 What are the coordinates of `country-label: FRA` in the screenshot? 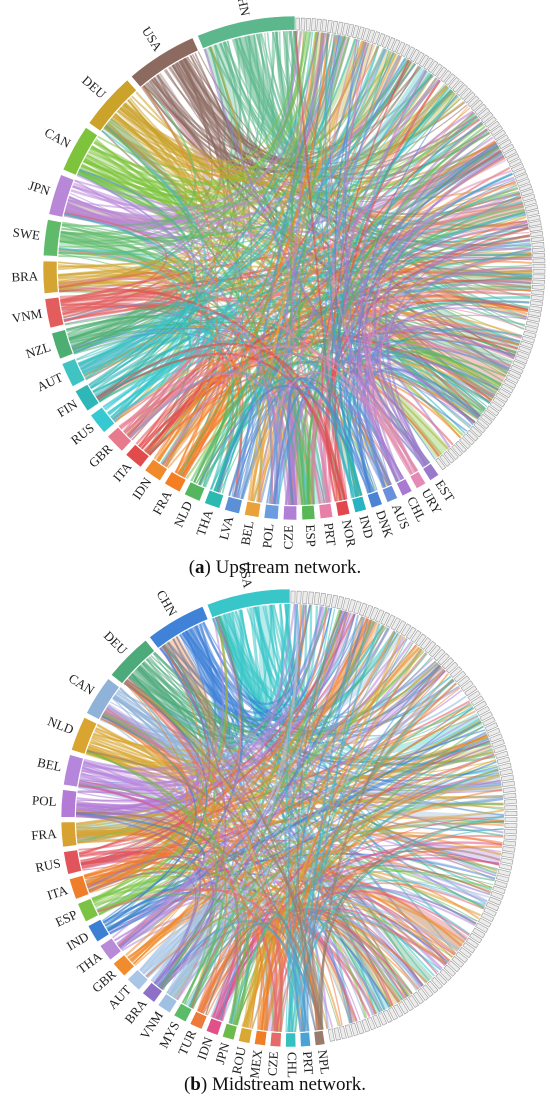 It's located at (162, 502).